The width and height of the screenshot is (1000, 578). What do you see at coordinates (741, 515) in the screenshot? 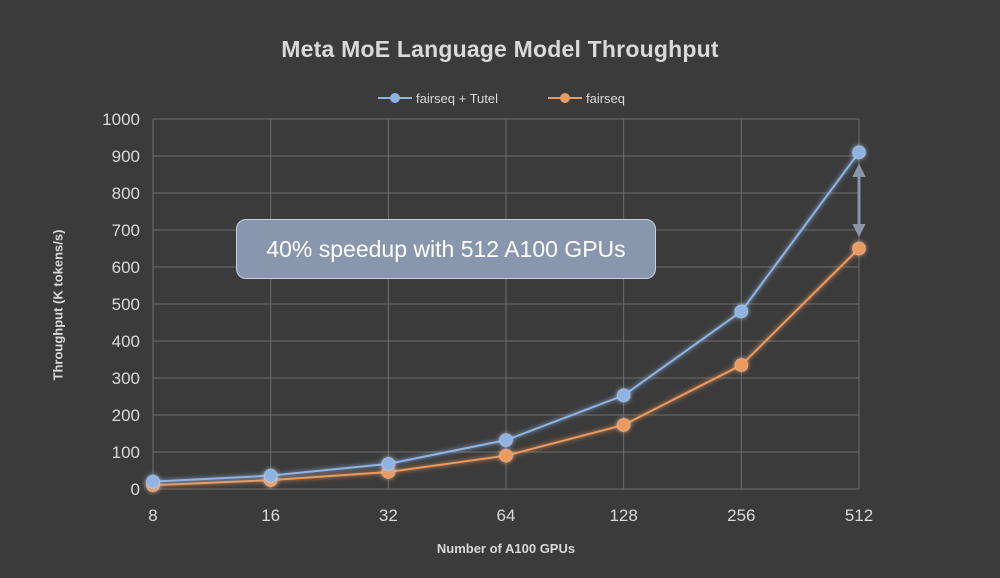
I see `x-tick-label-256: 256` at bounding box center [741, 515].